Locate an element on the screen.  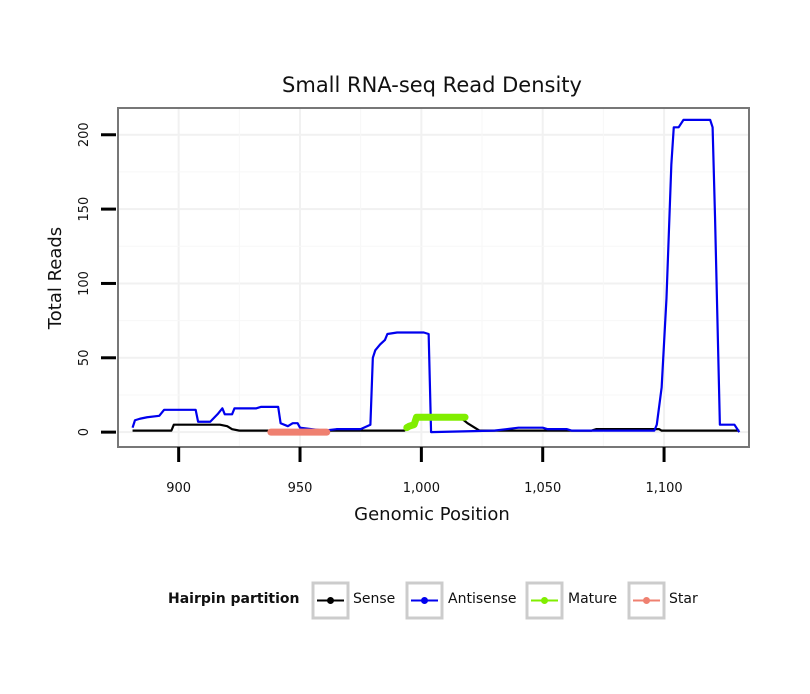
x-tick-label: 1,050 is located at coordinates (542, 488).